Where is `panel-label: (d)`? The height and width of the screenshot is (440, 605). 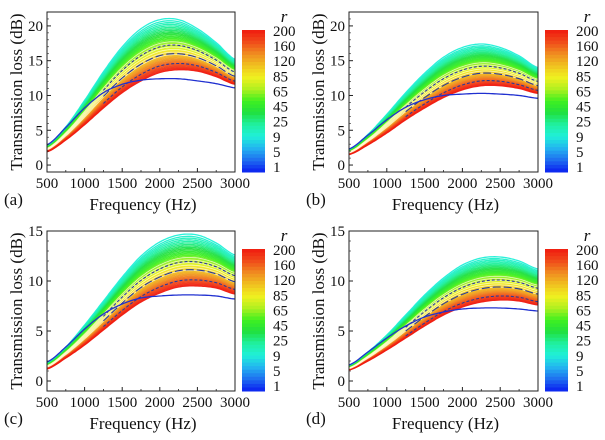
panel-label: (d) is located at coordinates (316, 418).